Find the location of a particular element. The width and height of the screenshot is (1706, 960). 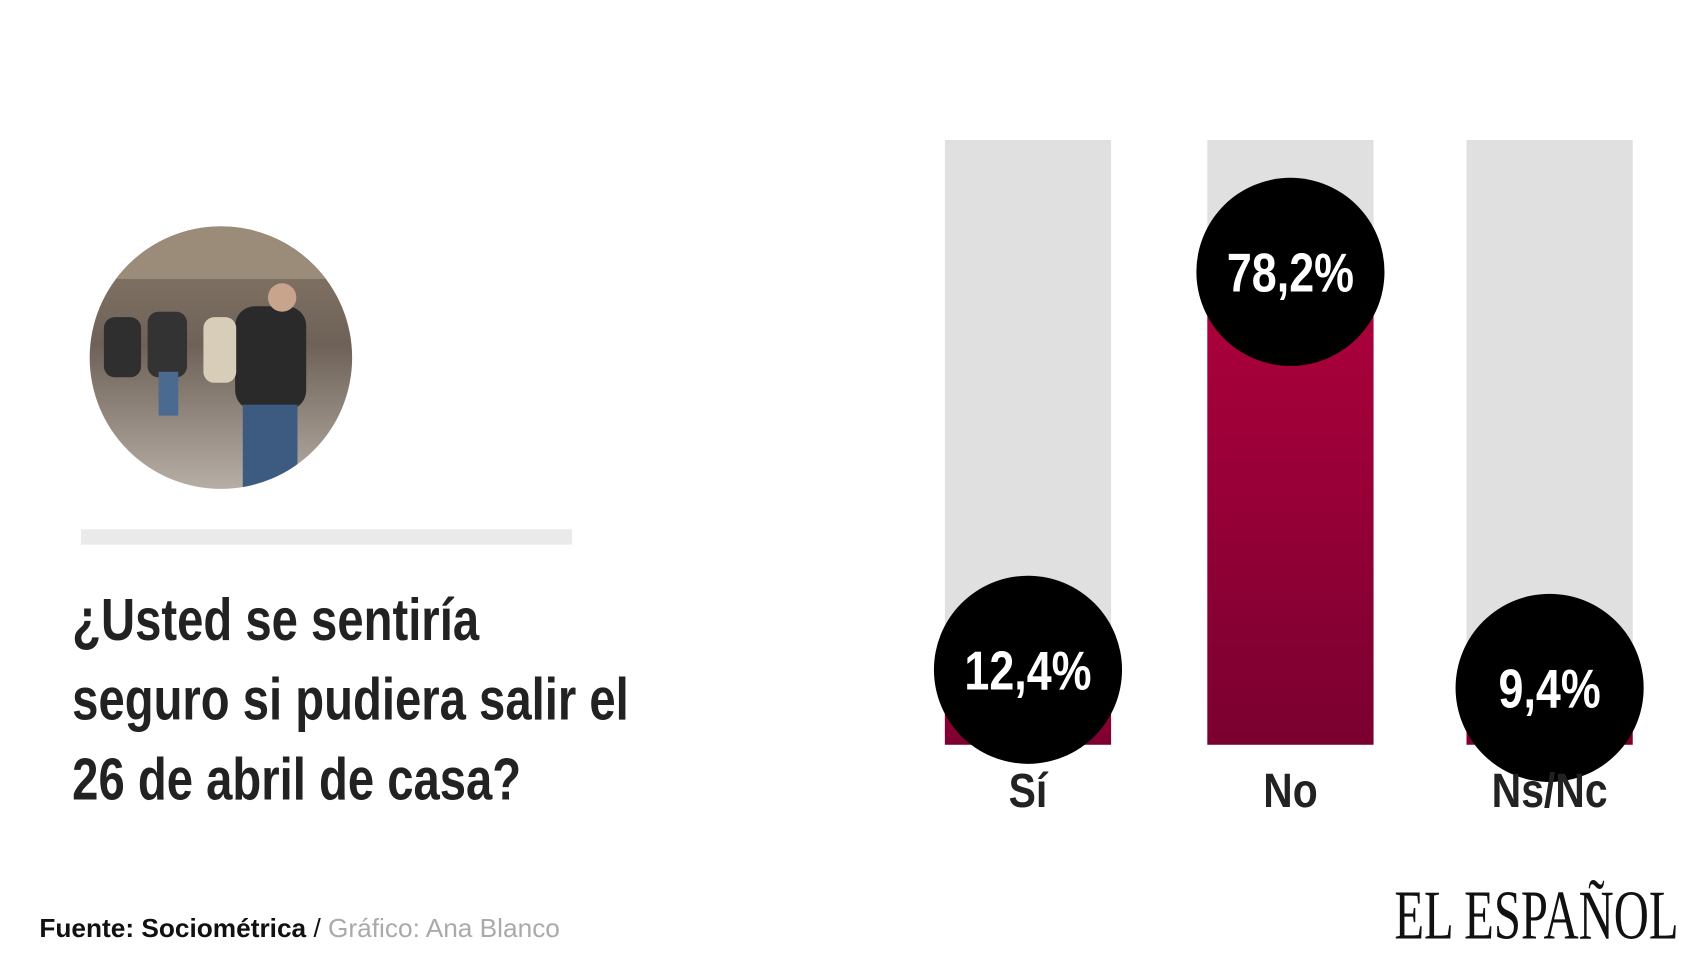

divider is located at coordinates (326, 537).